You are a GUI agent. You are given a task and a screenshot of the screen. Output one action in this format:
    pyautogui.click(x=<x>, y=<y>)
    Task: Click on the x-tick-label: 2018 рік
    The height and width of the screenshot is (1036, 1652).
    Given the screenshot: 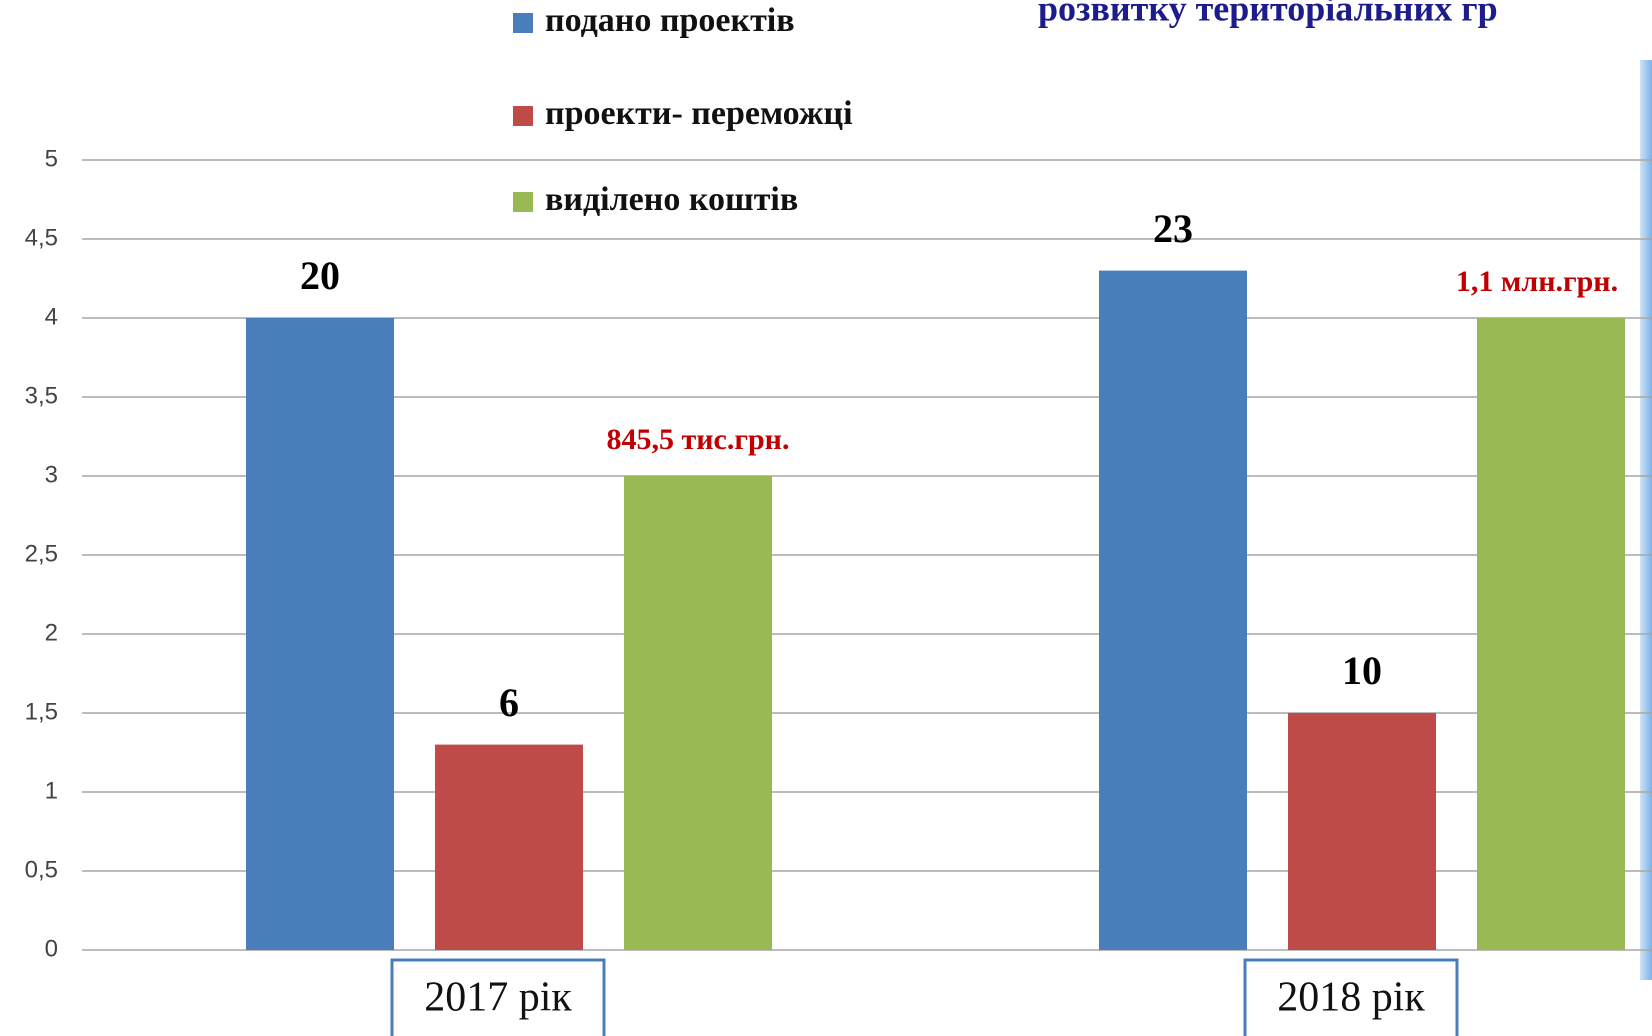 What is the action you would take?
    pyautogui.click(x=1351, y=998)
    